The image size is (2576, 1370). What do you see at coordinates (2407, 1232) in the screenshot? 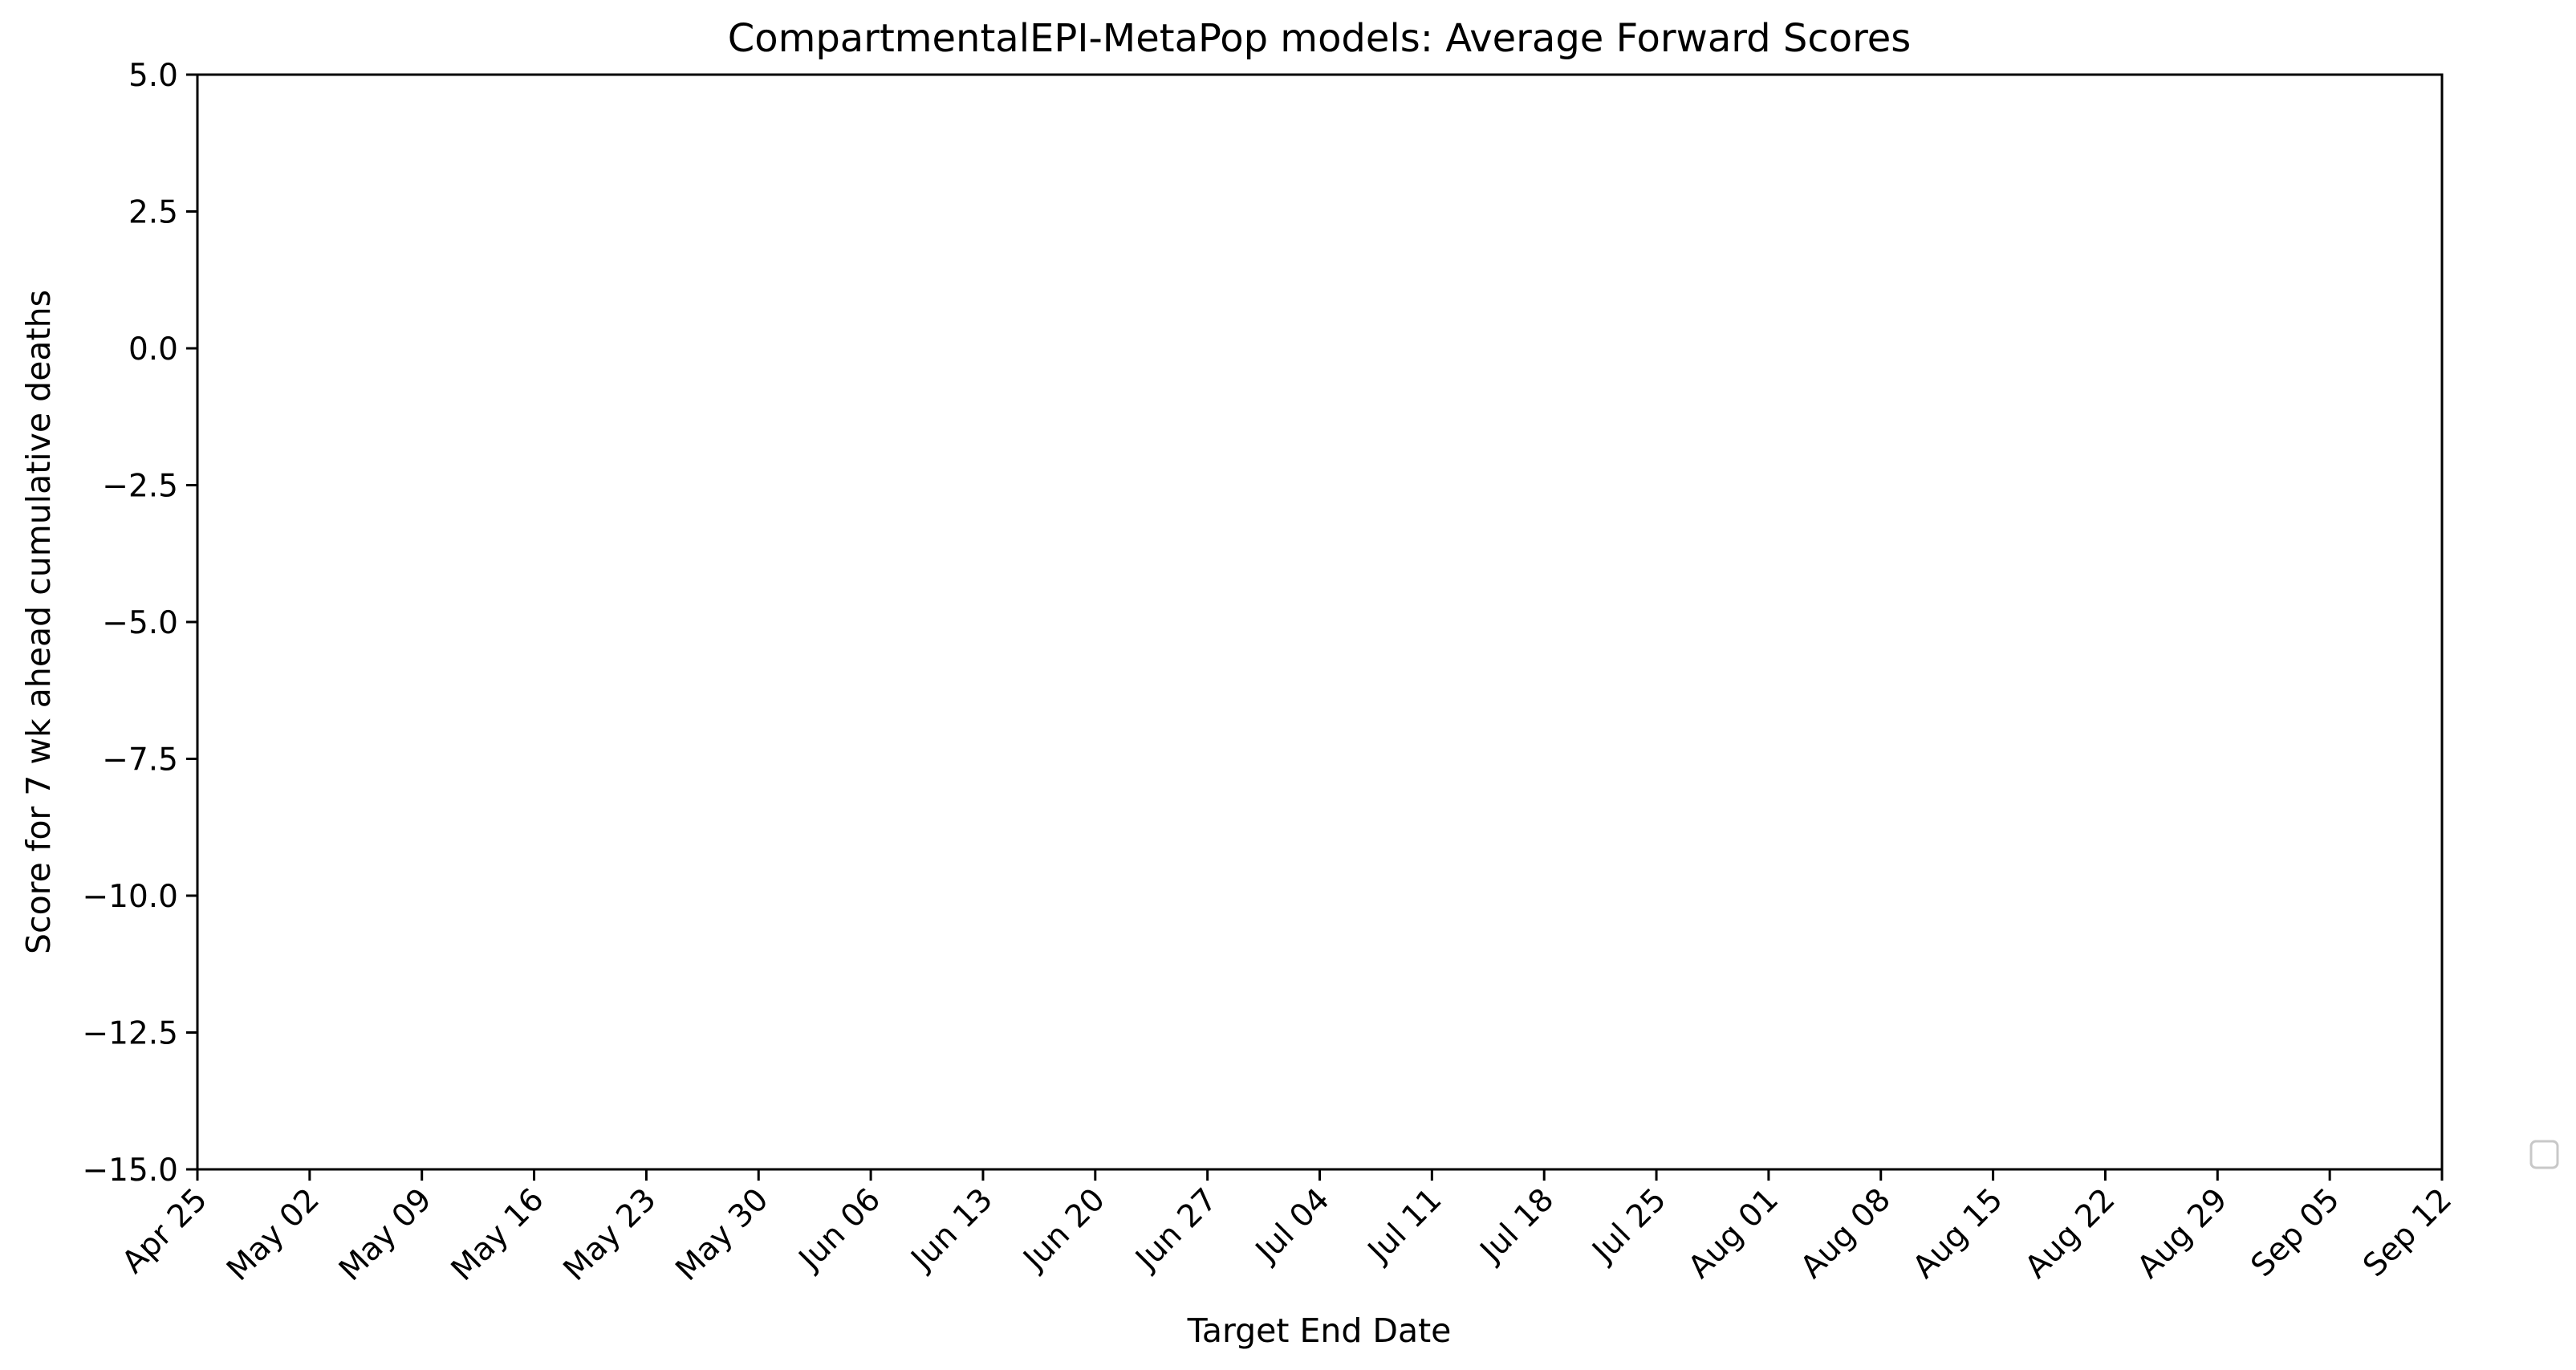
I see `x-tick-label: Sep 12` at bounding box center [2407, 1232].